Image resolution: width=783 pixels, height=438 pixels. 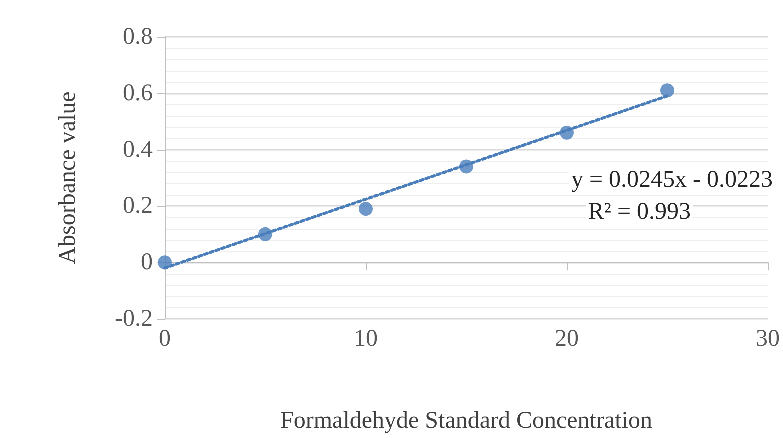 What do you see at coordinates (138, 149) in the screenshot?
I see `y-tick-label: 0.4` at bounding box center [138, 149].